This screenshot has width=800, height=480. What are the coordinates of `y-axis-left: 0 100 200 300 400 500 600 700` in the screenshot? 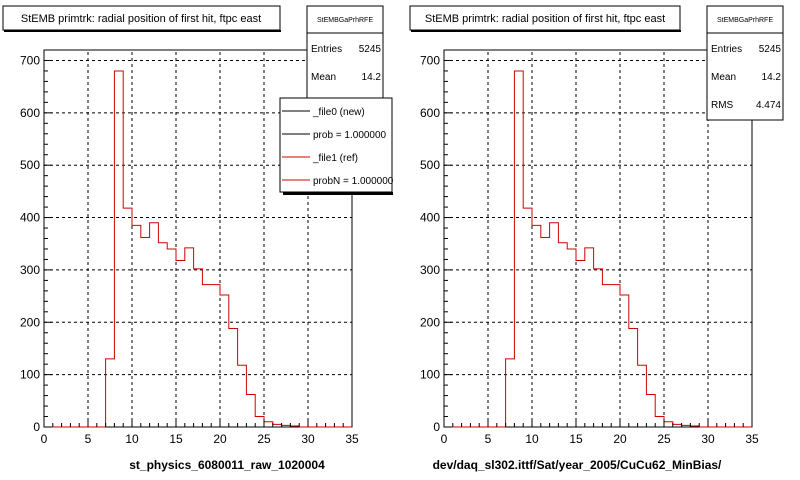 It's located at (36, 243).